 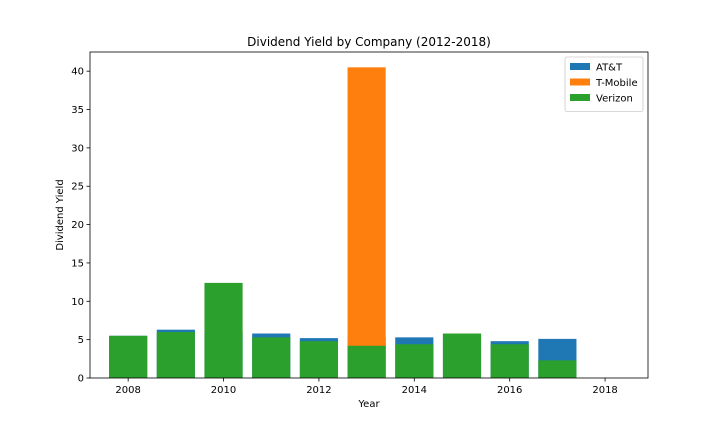 What do you see at coordinates (509, 361) in the screenshot?
I see `bar-verizon-2016` at bounding box center [509, 361].